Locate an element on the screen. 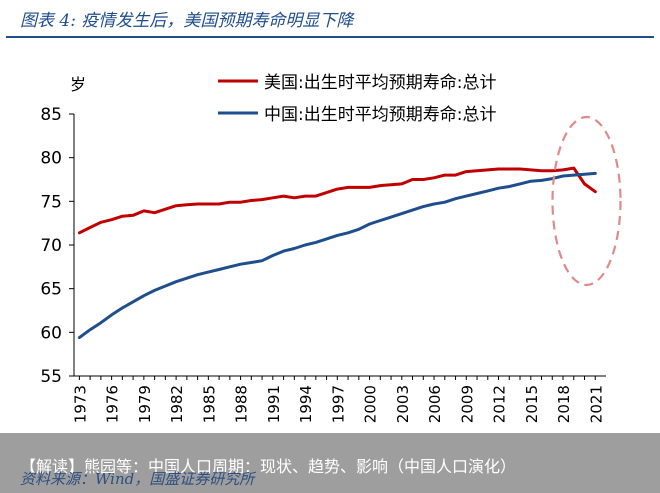 The image size is (660, 493). x-tick-label: 2006 is located at coordinates (435, 404).